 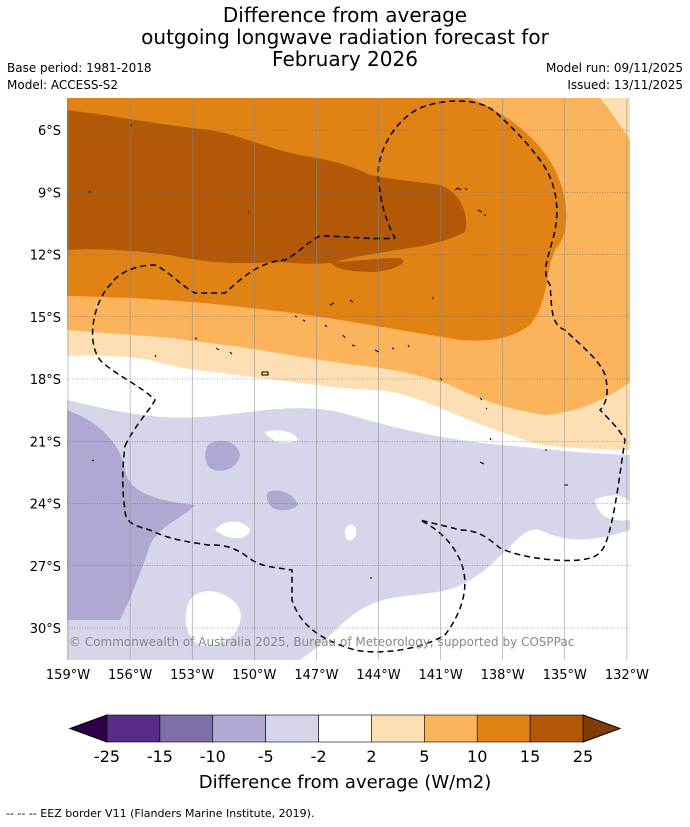 What do you see at coordinates (254, 675) in the screenshot?
I see `lon-label: 150°W` at bounding box center [254, 675].